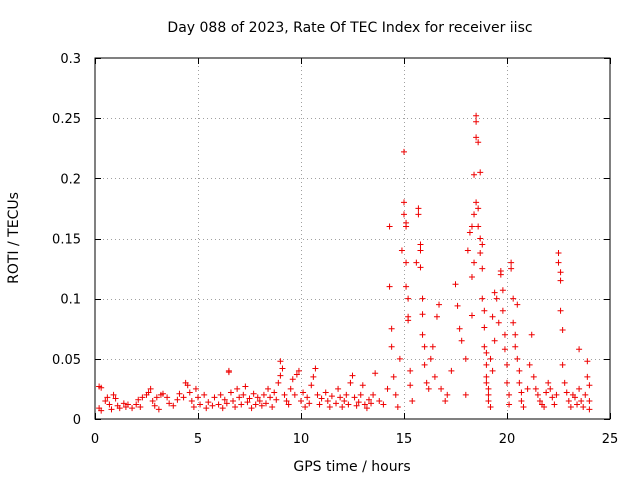 Image resolution: width=640 pixels, height=480 pixels. What do you see at coordinates (95, 439) in the screenshot?
I see `x-tick-label: 0` at bounding box center [95, 439].